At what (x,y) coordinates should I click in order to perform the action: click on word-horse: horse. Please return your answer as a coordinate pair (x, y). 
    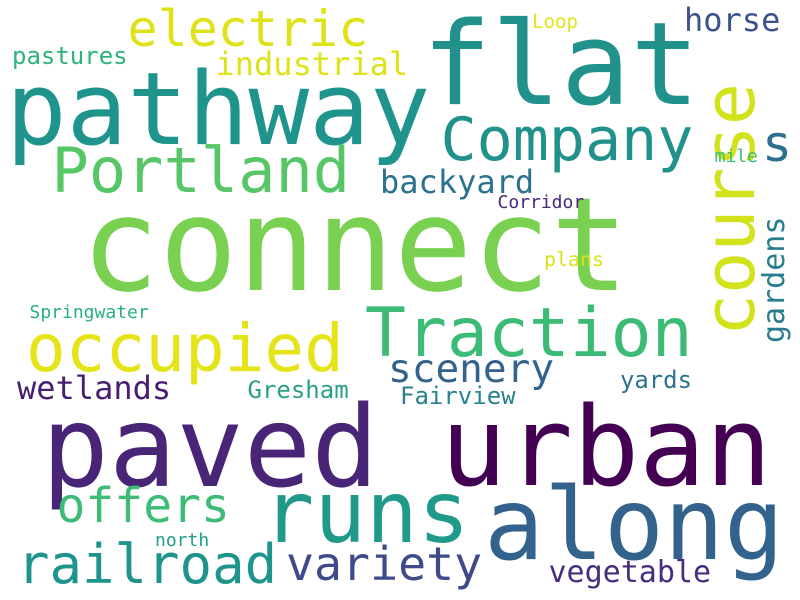
    Looking at the image, I should click on (732, 20).